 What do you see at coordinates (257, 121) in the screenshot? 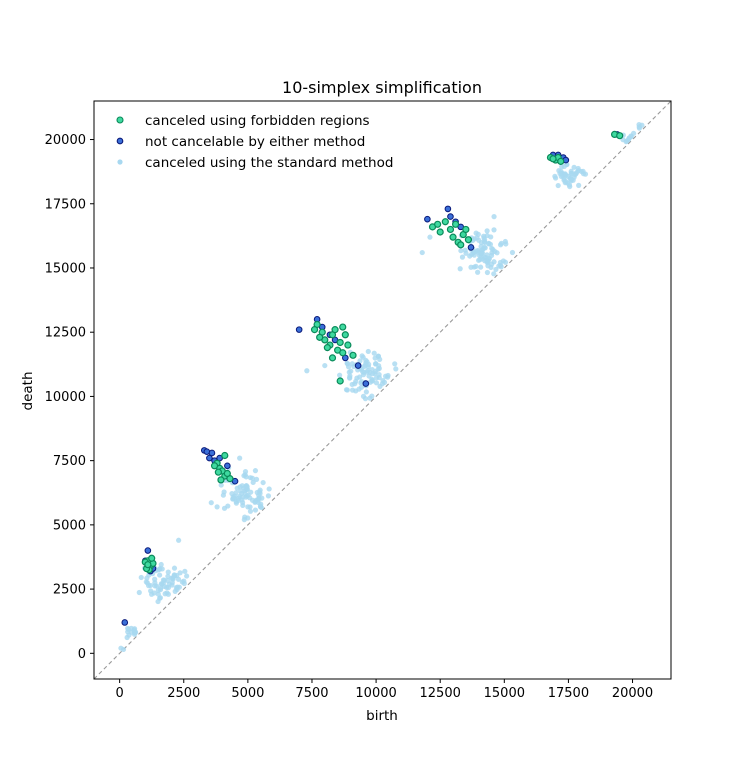
I see `legend-label: canceled using forbidden regions` at bounding box center [257, 121].